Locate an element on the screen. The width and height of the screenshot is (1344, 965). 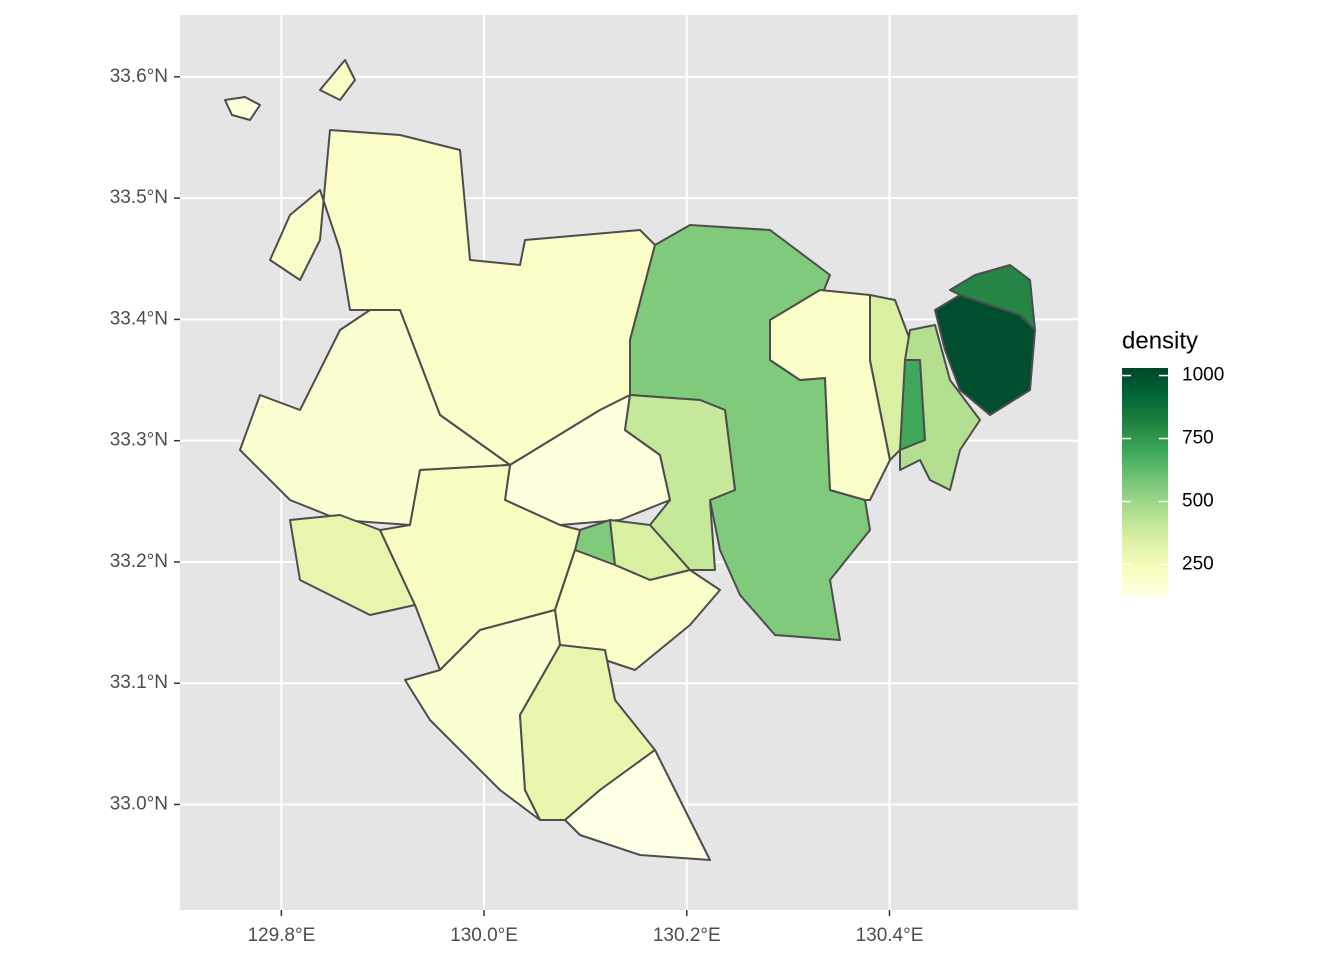
x-tick-label: 130.0°E is located at coordinates (484, 935).